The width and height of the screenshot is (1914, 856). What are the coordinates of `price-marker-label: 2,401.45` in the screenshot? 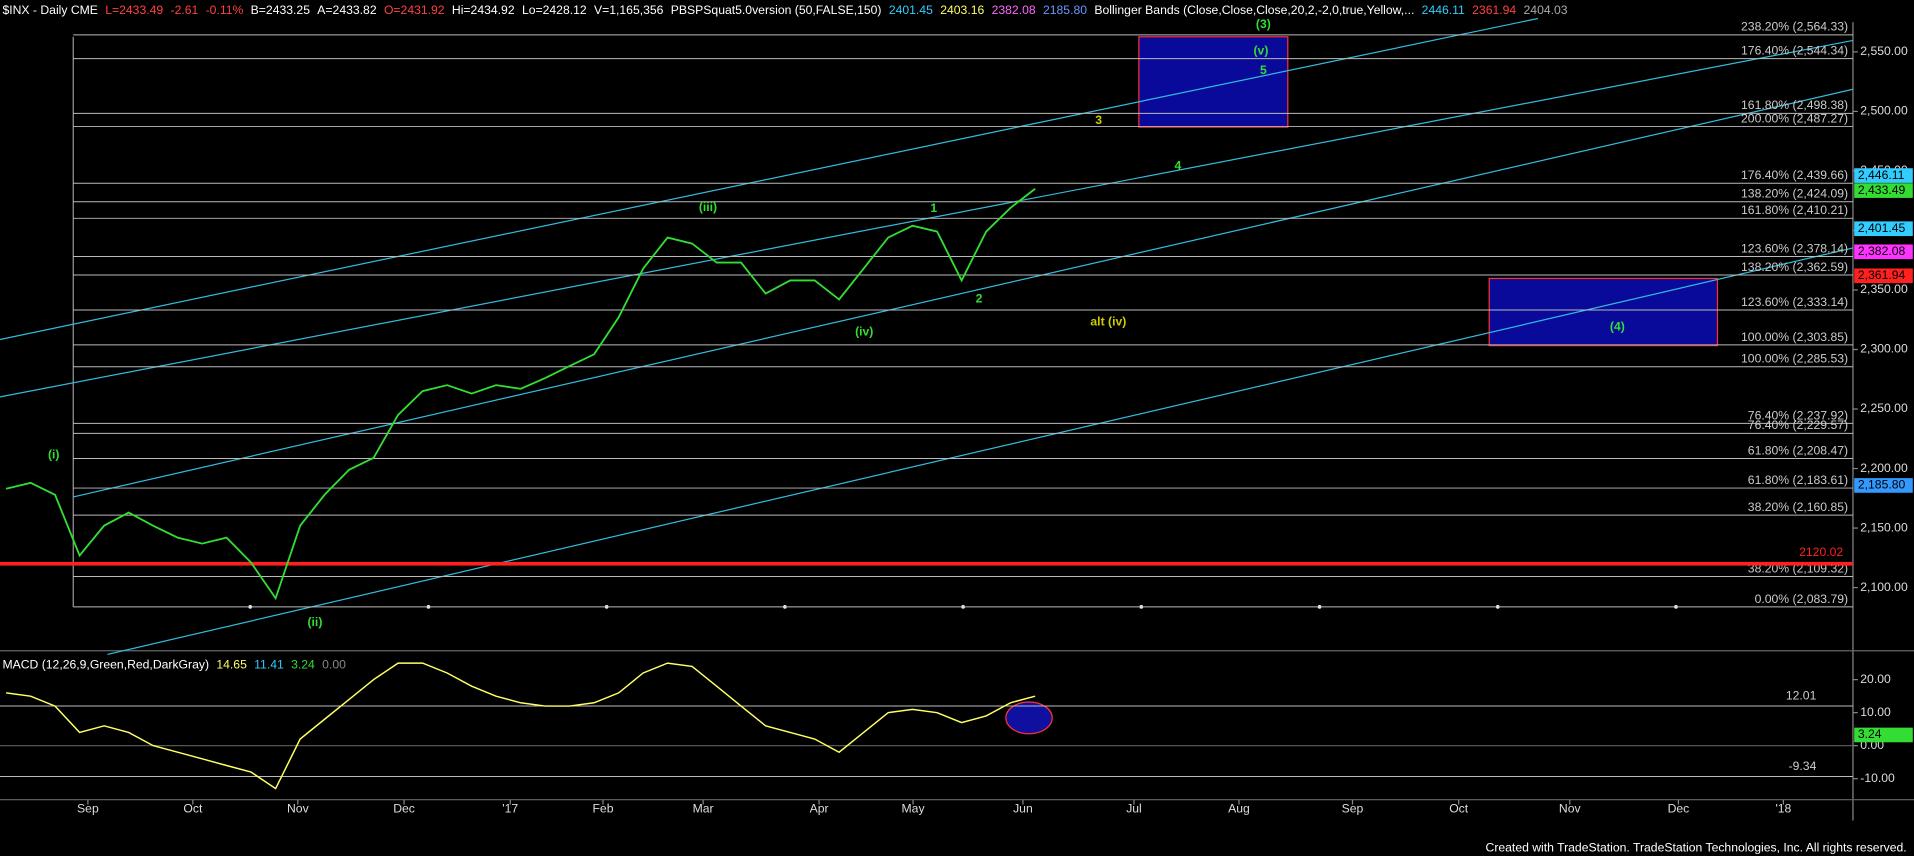 It's located at (1882, 228).